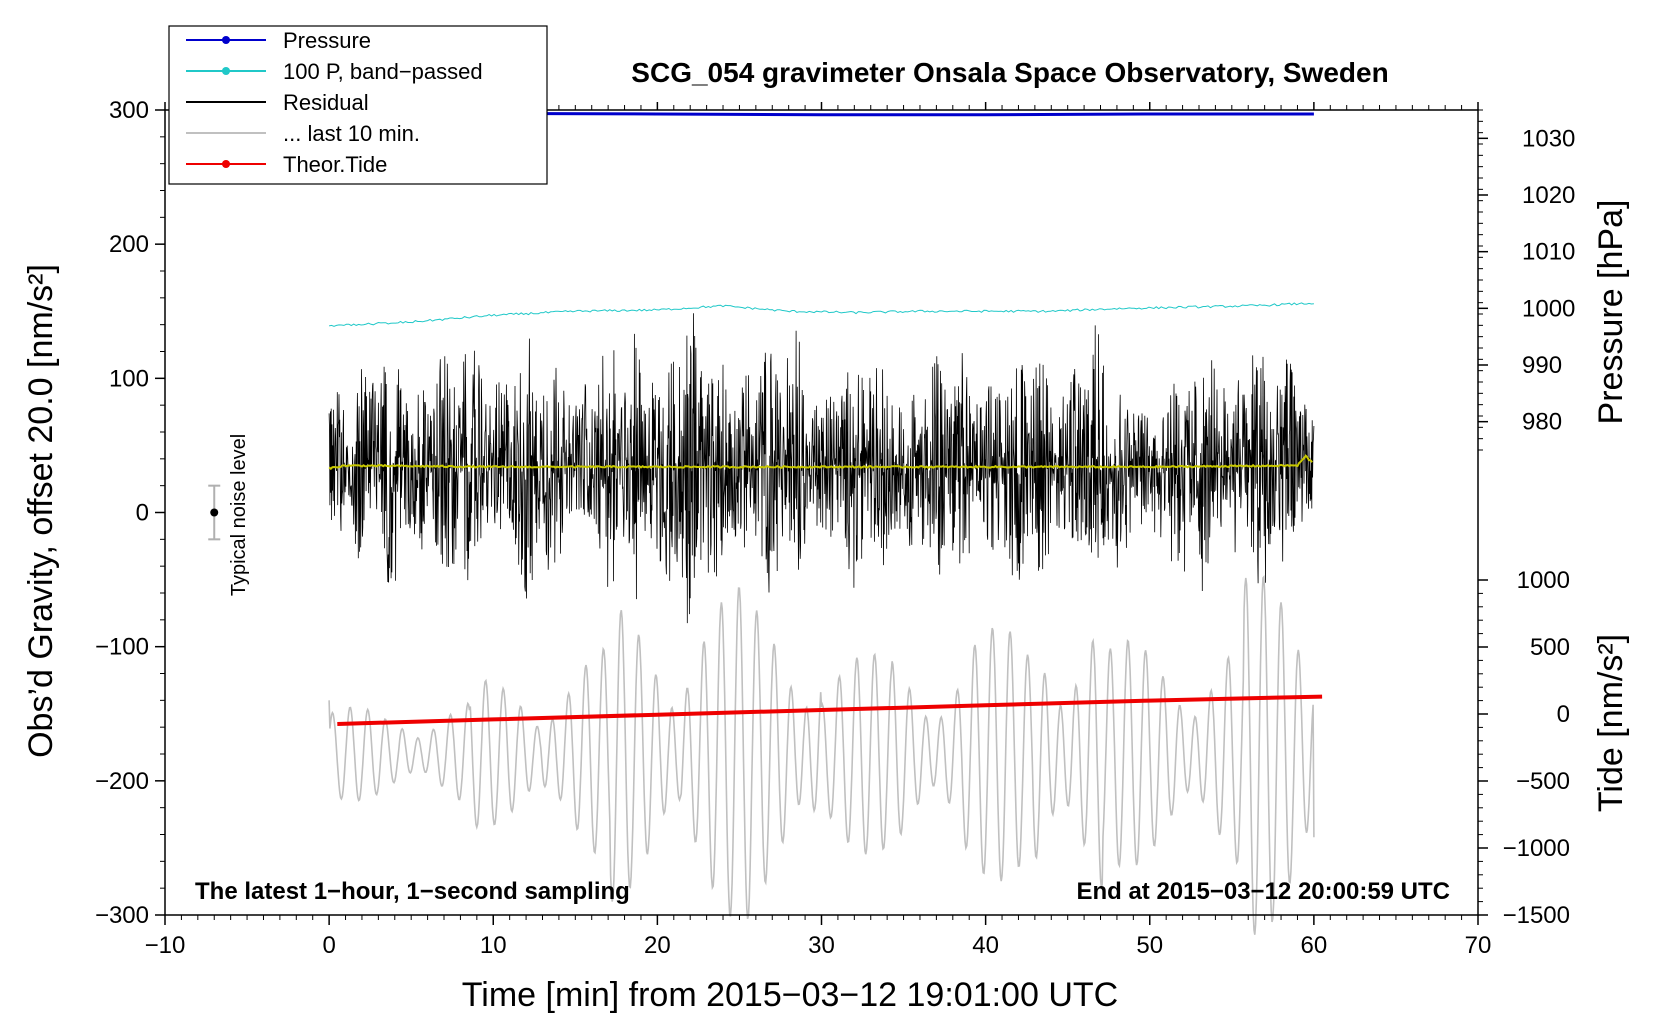 This screenshot has width=1660, height=1020. I want to click on legend-label: 100 P, band−passed, so click(383, 71).